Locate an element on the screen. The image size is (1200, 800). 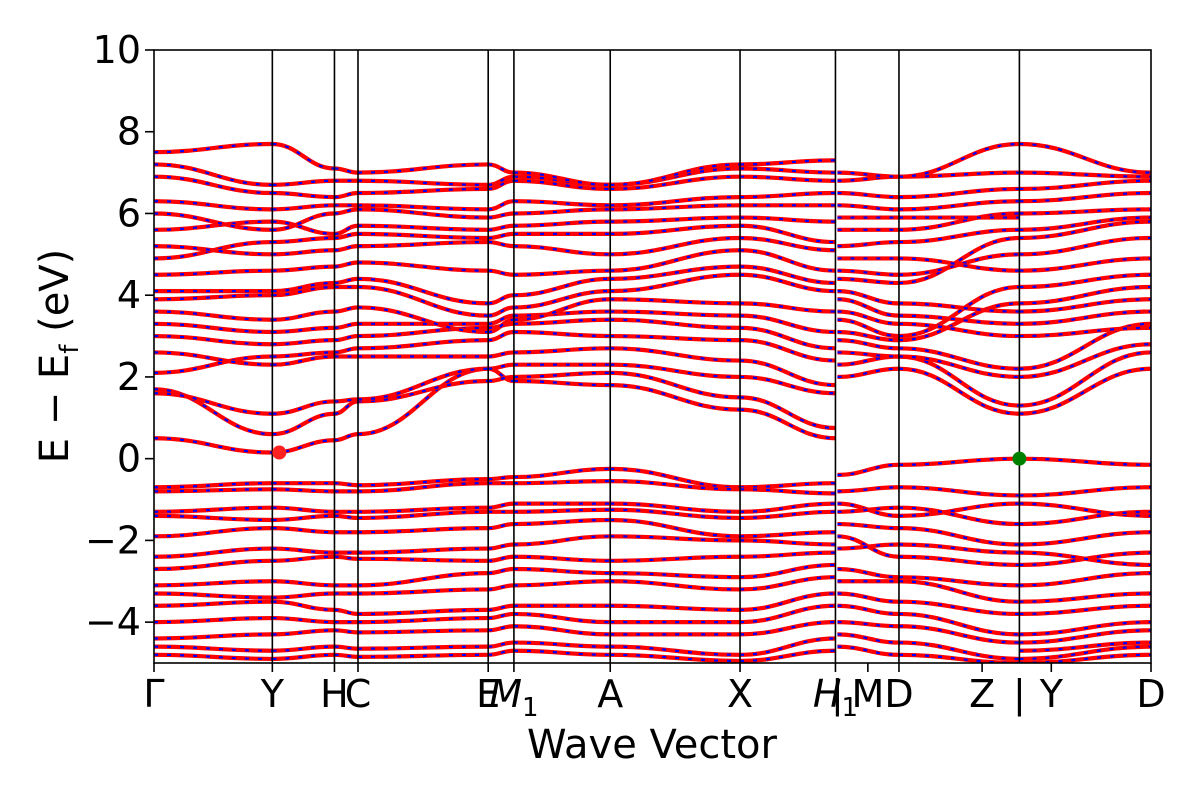
band-down-s6-b20 is located at coordinates (675, 485).